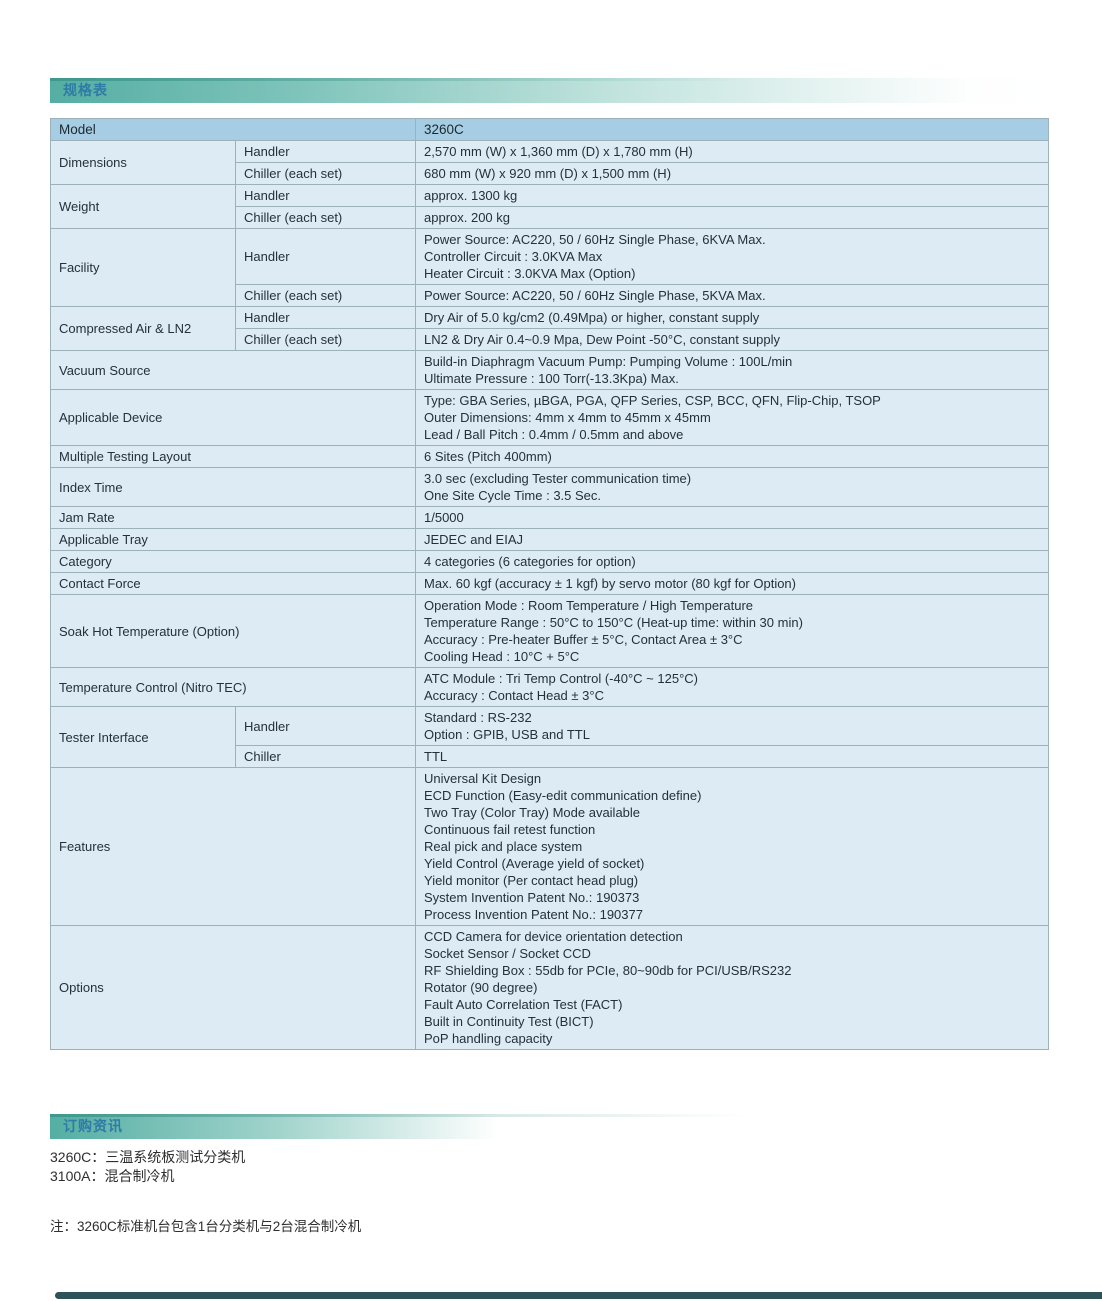 The height and width of the screenshot is (1301, 1102). What do you see at coordinates (510, 829) in the screenshot?
I see `spec-value-line: Continuous fail retest function` at bounding box center [510, 829].